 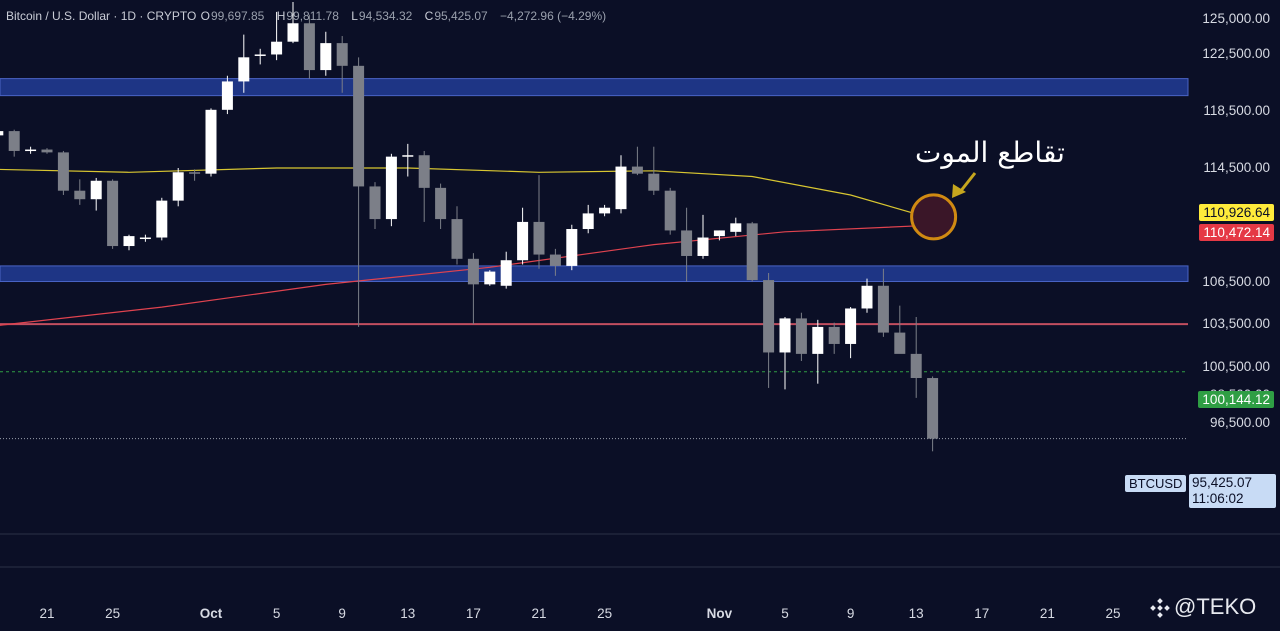 What do you see at coordinates (281, 16) in the screenshot?
I see `high-label: H` at bounding box center [281, 16].